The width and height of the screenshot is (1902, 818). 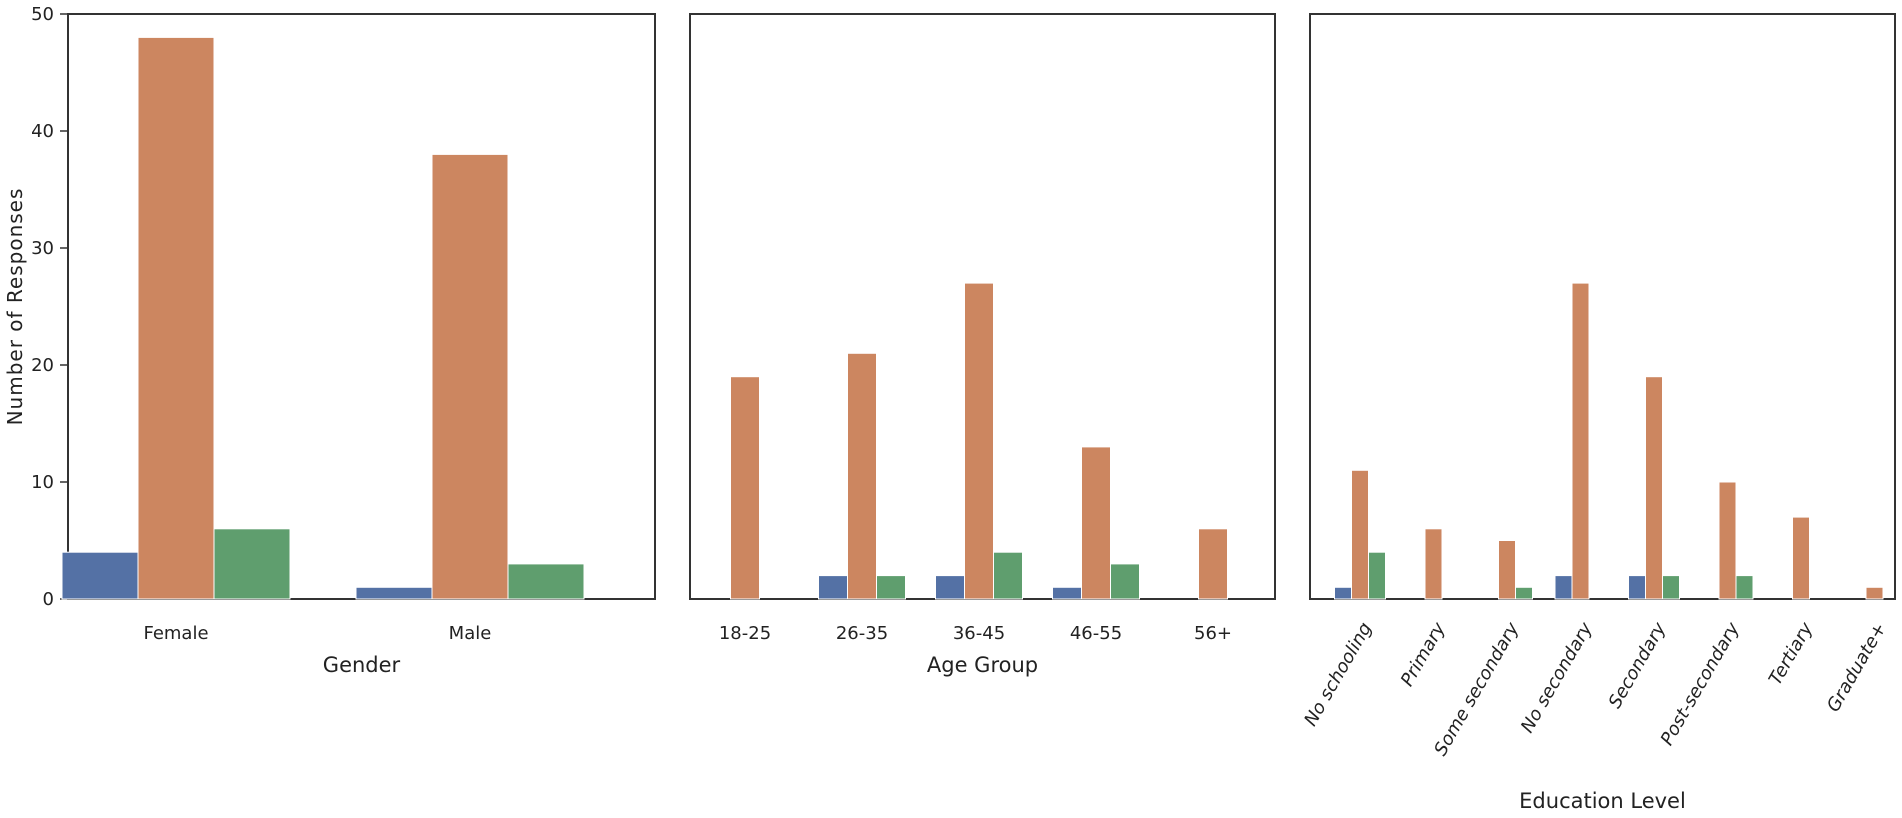 I want to click on x-tick-label: Male, so click(x=470, y=633).